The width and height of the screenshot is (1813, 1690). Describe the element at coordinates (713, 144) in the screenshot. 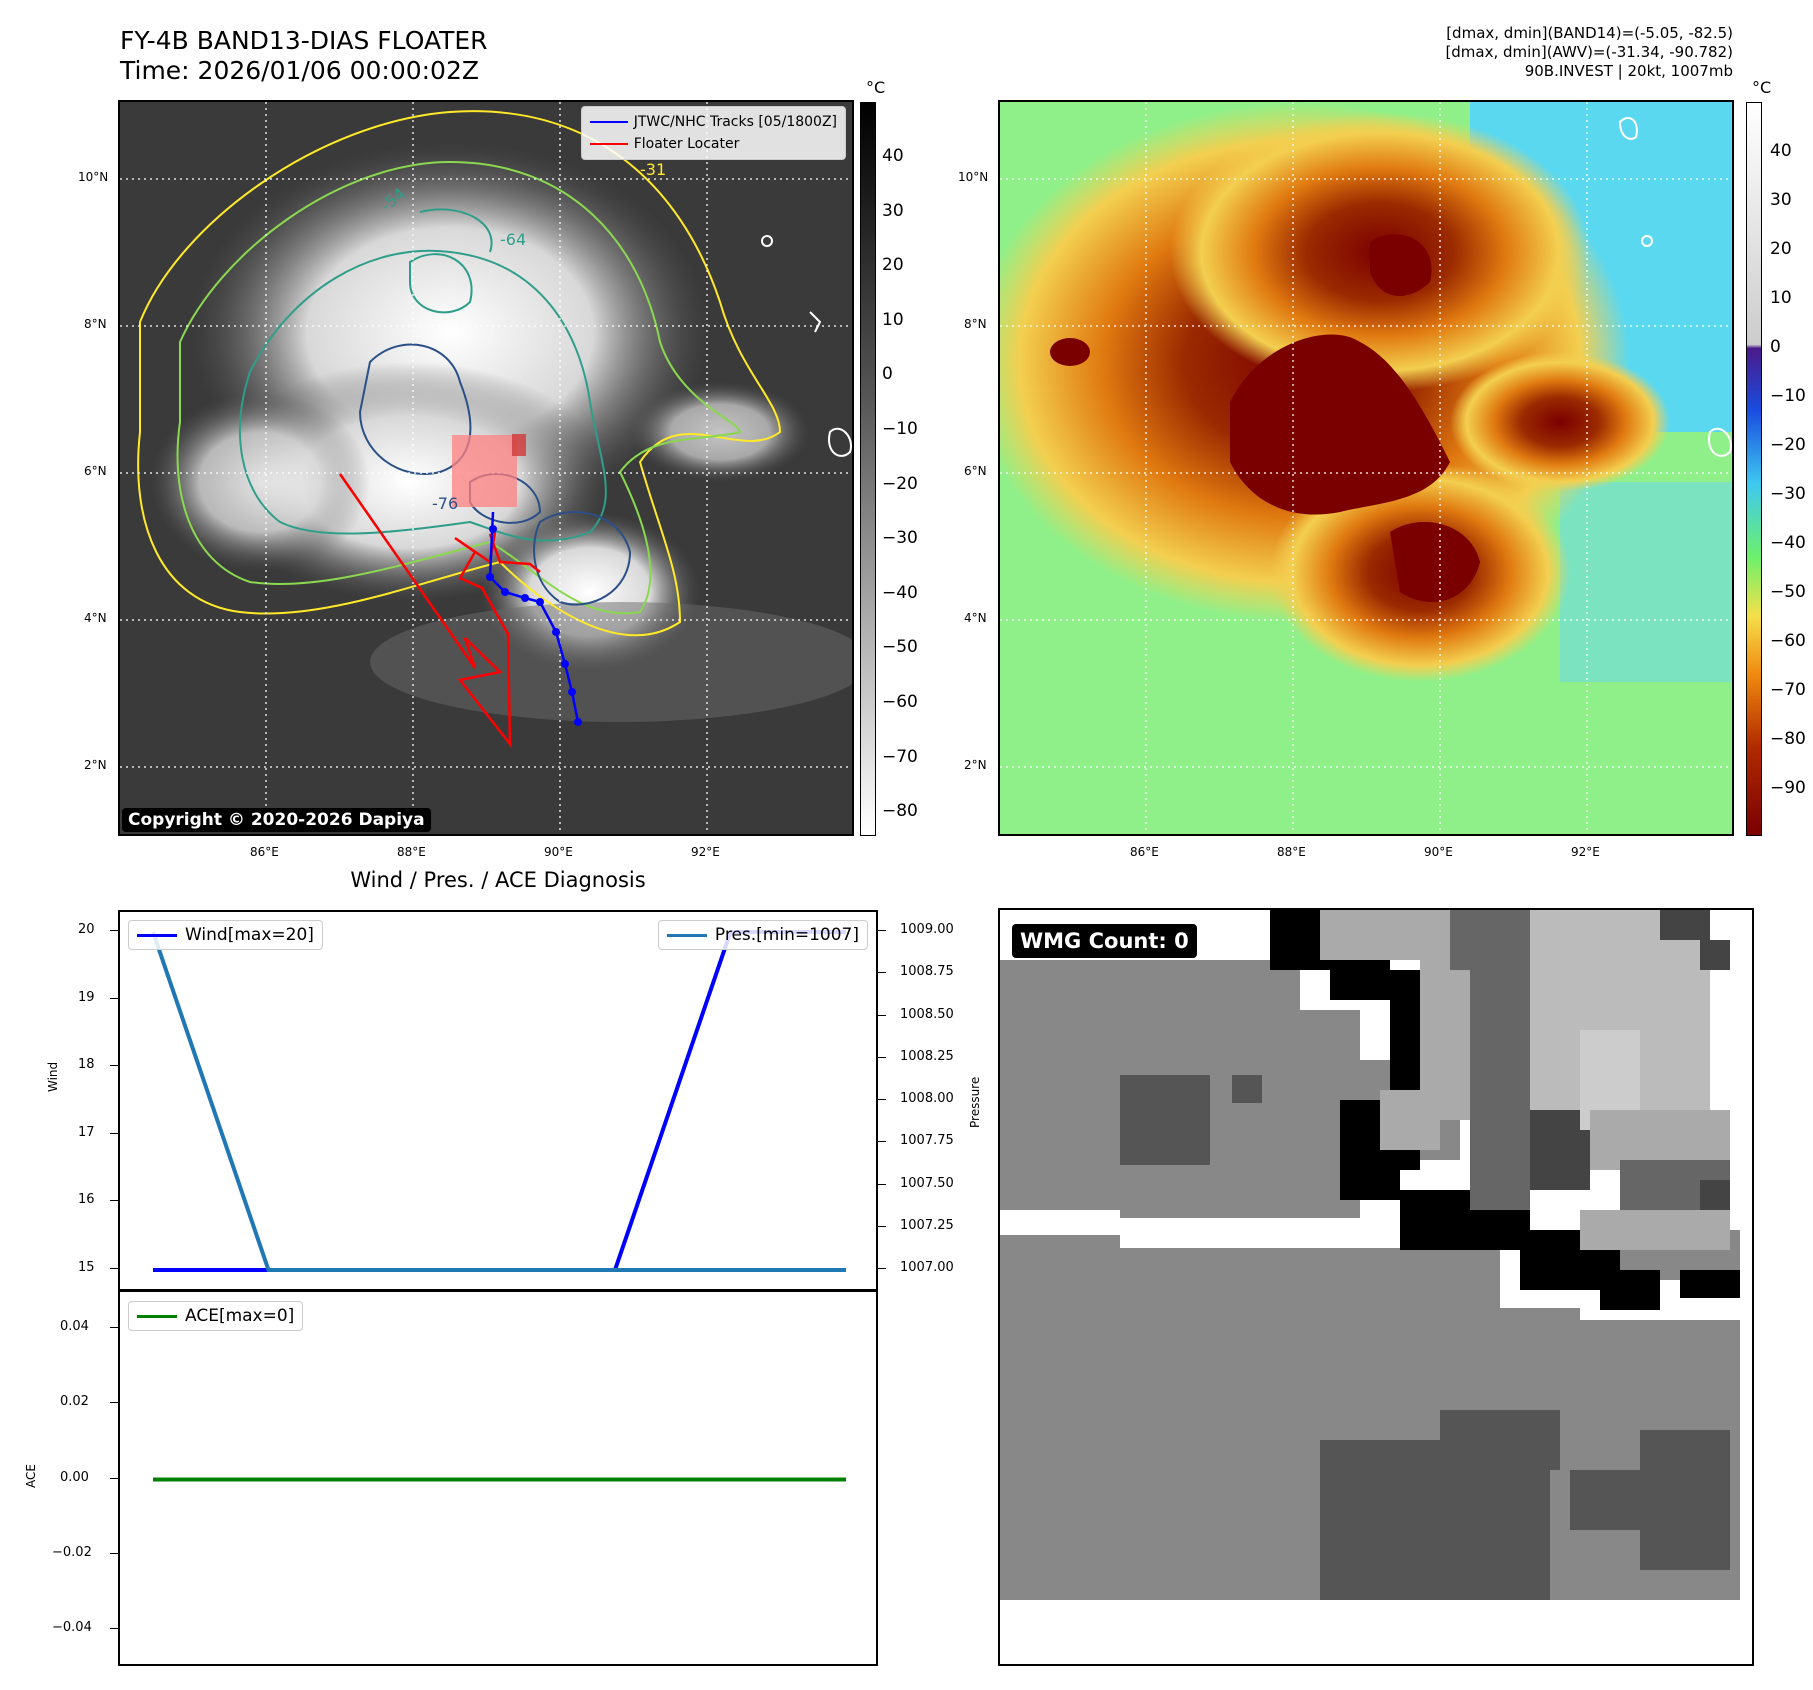

I see `legend-locater: Floater Locater` at that location.